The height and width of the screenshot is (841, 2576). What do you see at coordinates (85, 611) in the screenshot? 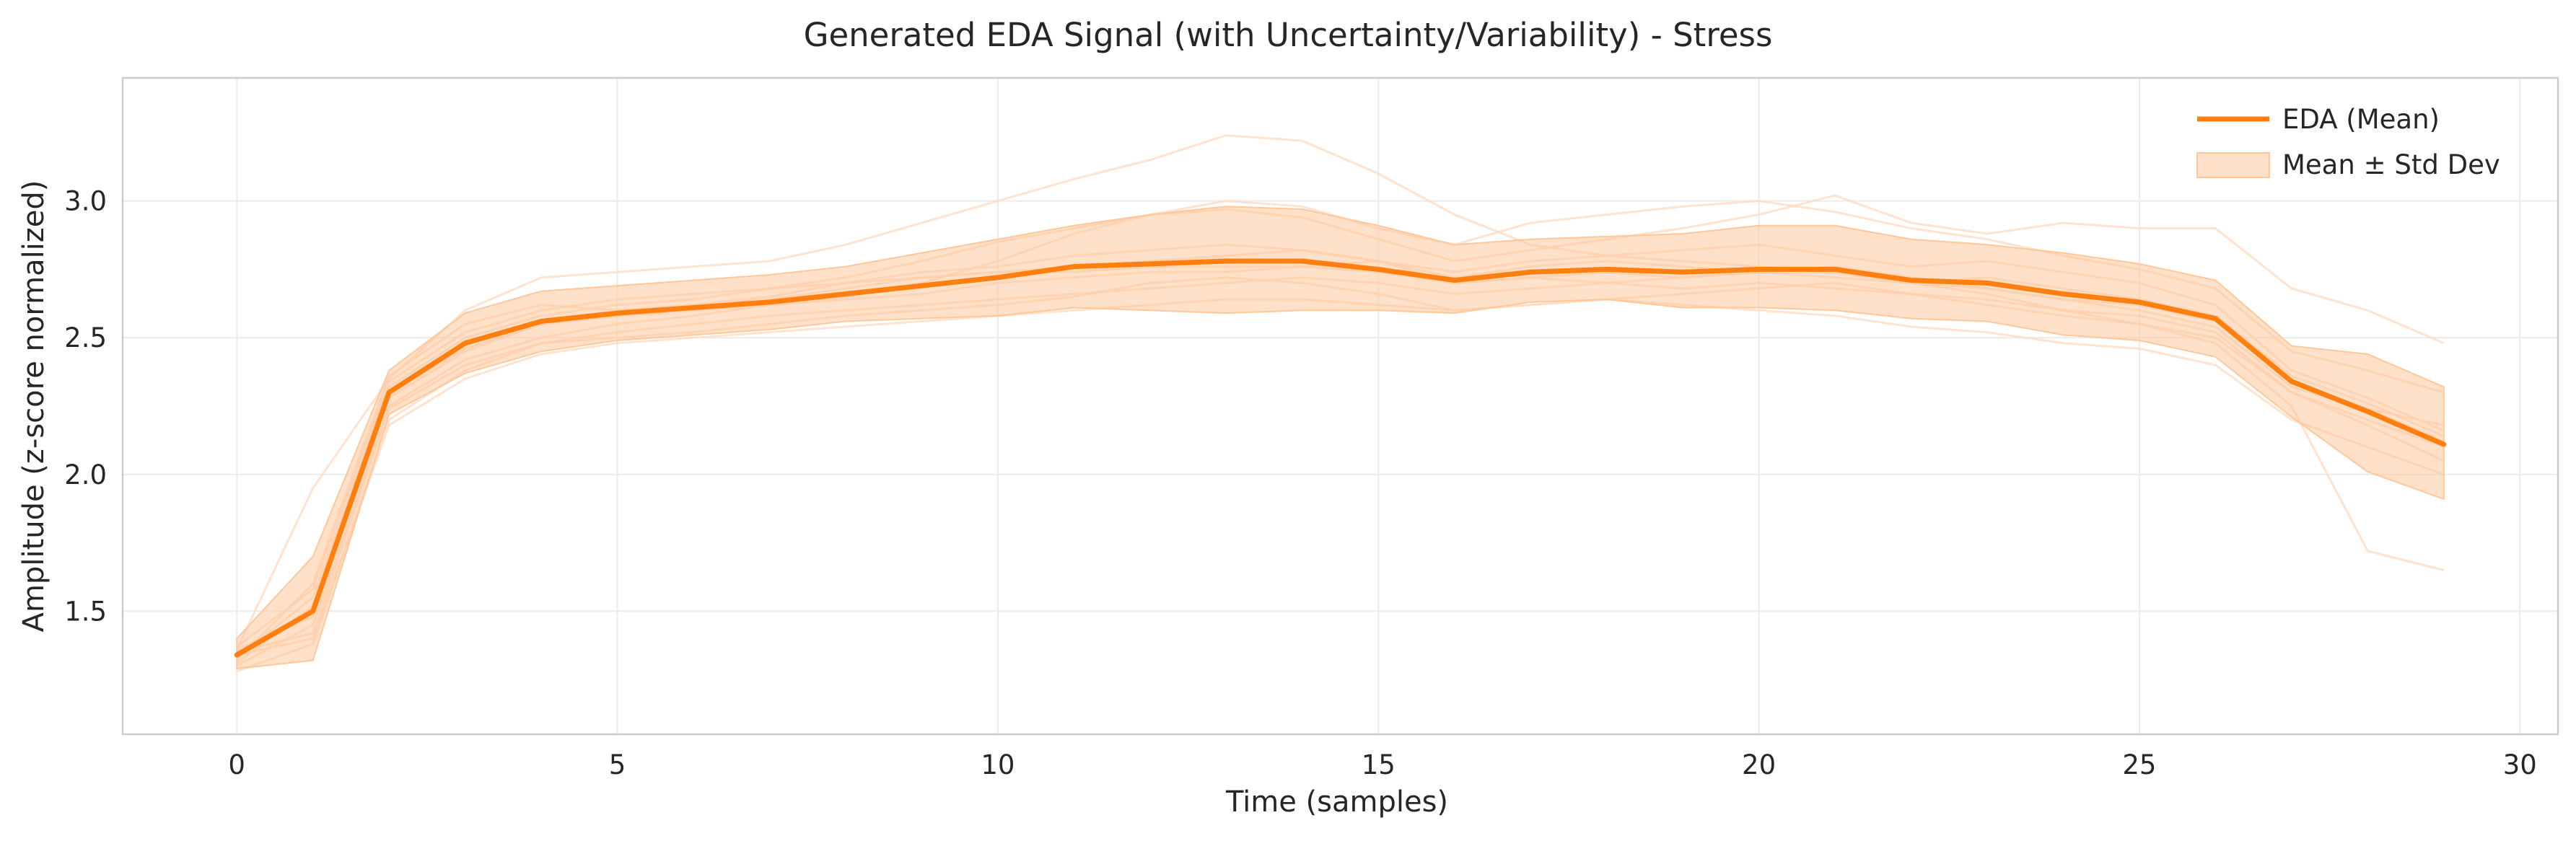
I see `y-tick-label: 1.5` at bounding box center [85, 611].